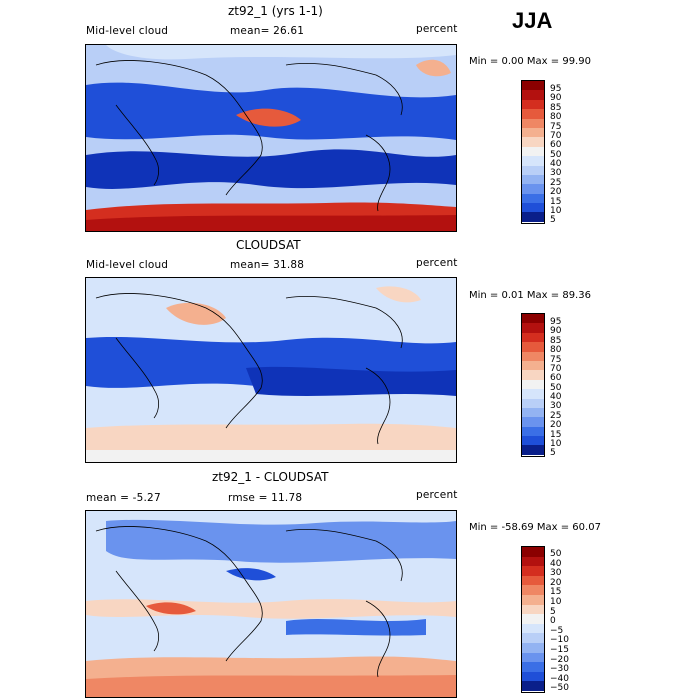 The width and height of the screenshot is (700, 700). What do you see at coordinates (556, 444) in the screenshot?
I see `panel-2-tick: 10` at bounding box center [556, 444].